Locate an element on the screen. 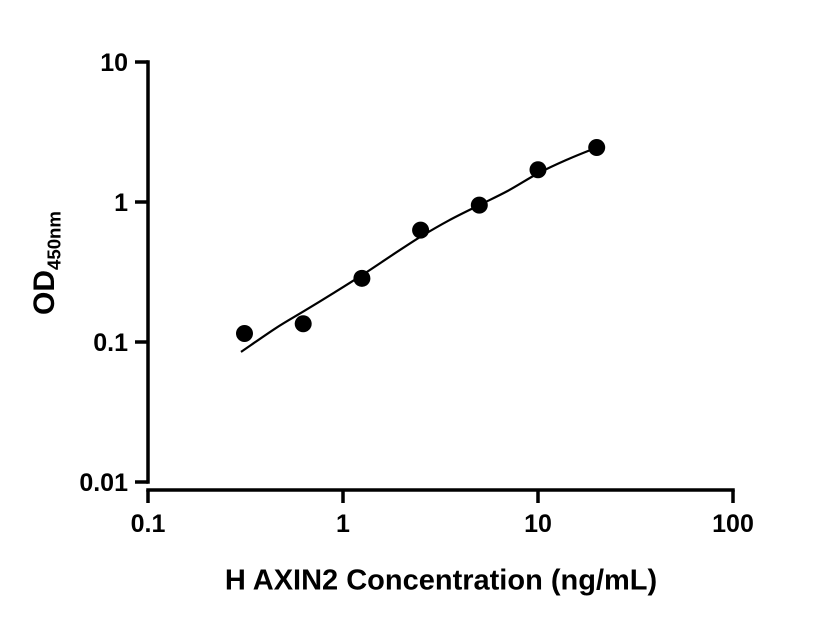 This screenshot has height=640, width=816. x-tick-label: 100 is located at coordinates (733, 524).